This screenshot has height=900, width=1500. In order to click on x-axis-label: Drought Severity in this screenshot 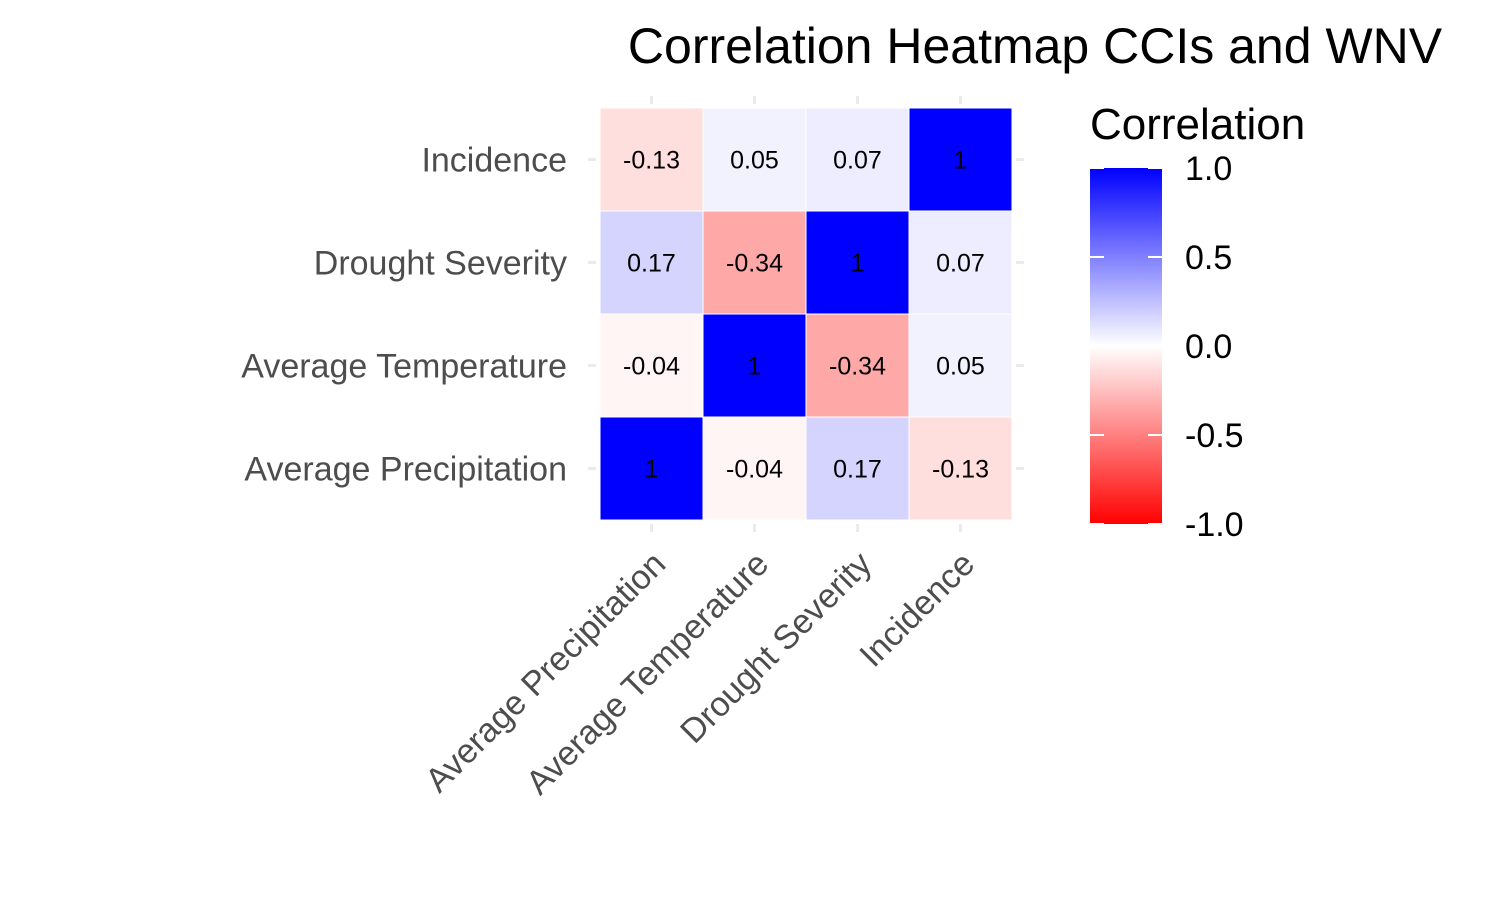, I will do `click(776, 648)`.